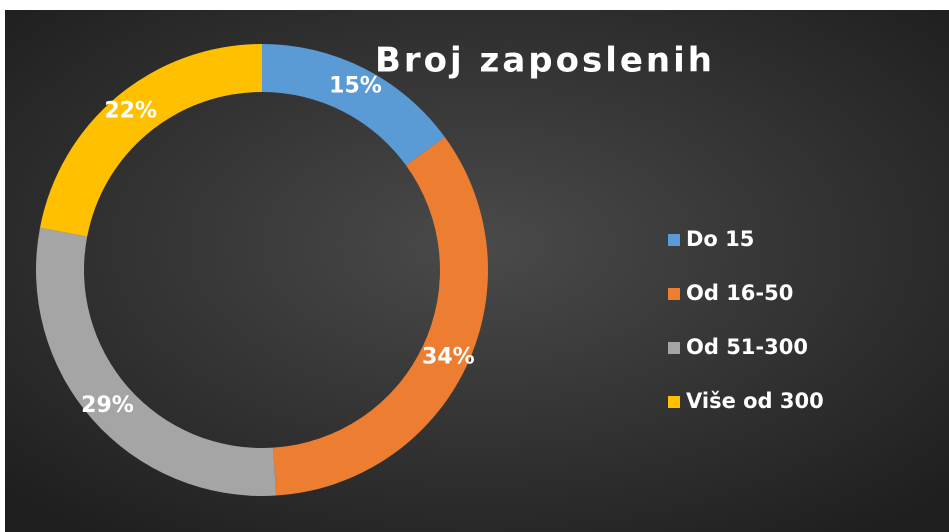  Describe the element at coordinates (107, 405) in the screenshot. I see `data-label: 29%` at that location.